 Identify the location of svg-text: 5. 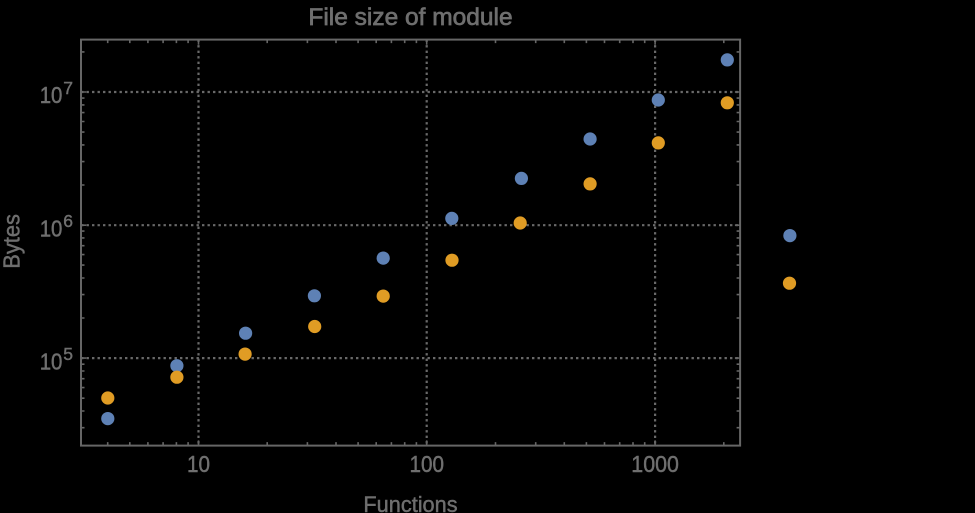
(68, 354).